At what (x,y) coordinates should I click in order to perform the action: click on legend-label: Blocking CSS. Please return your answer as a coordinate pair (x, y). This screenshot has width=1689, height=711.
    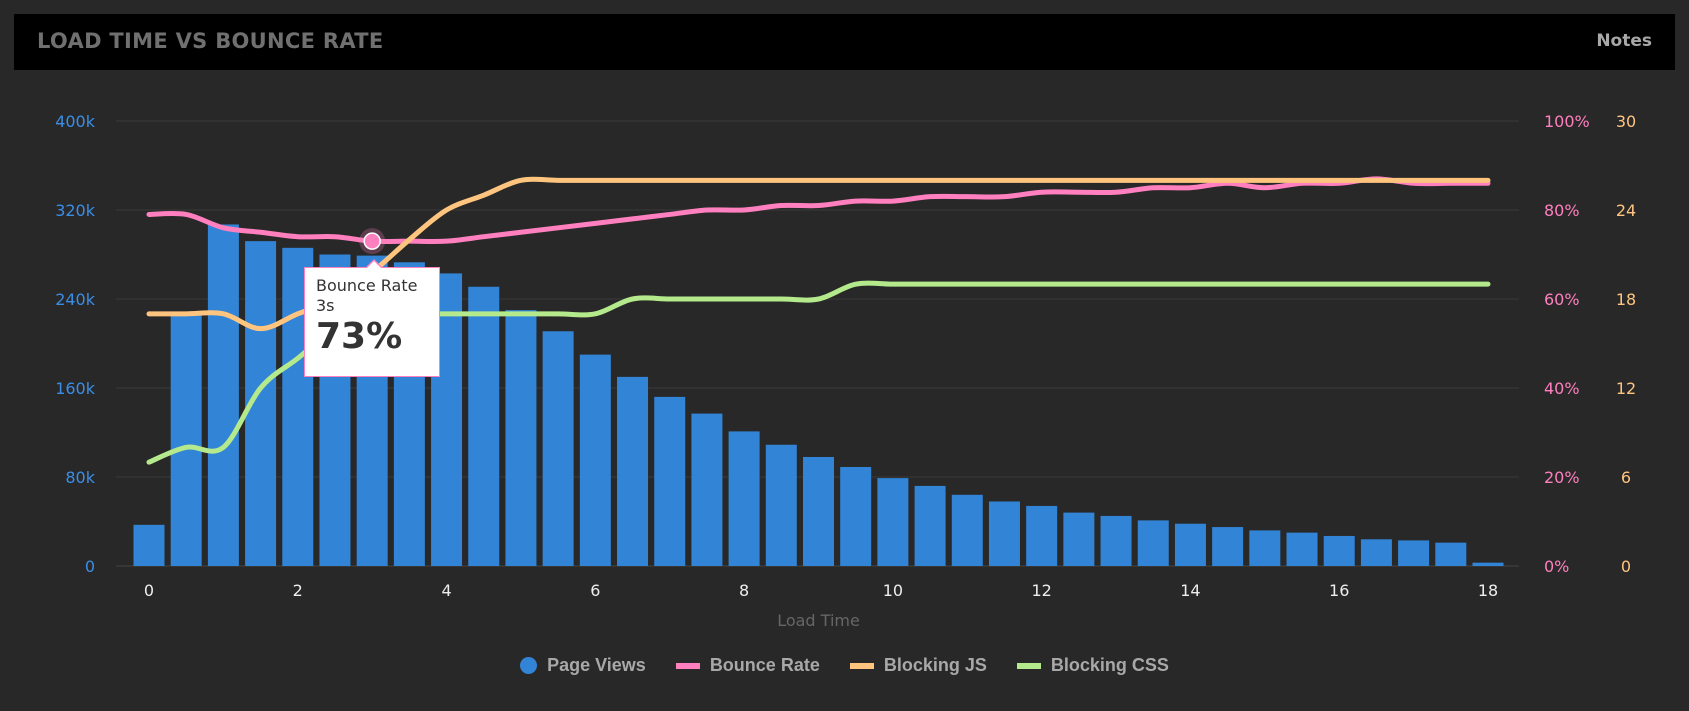
    Looking at the image, I should click on (1109, 665).